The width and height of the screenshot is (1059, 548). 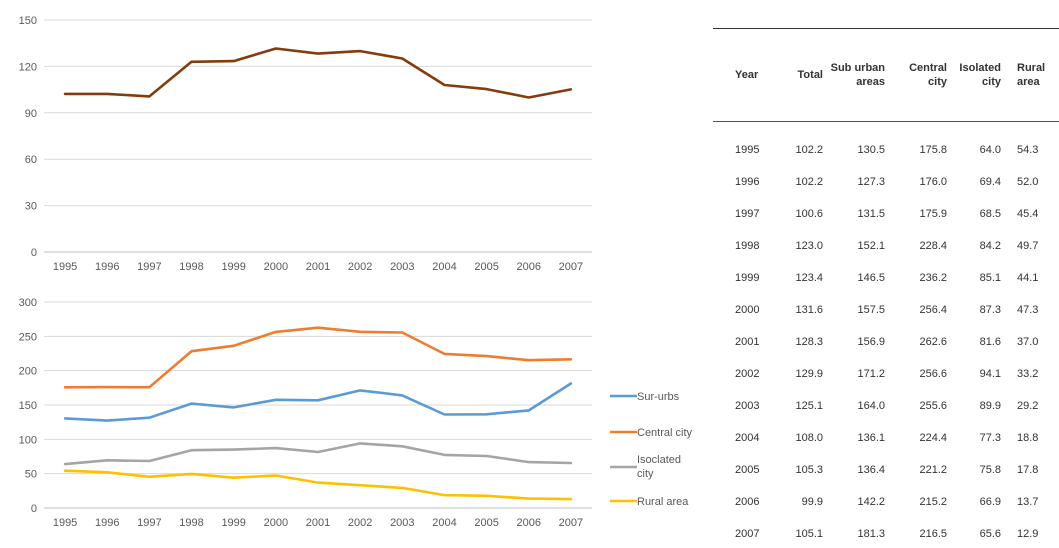 I want to click on chart2-x-tick-label: 1997, so click(x=149, y=523).